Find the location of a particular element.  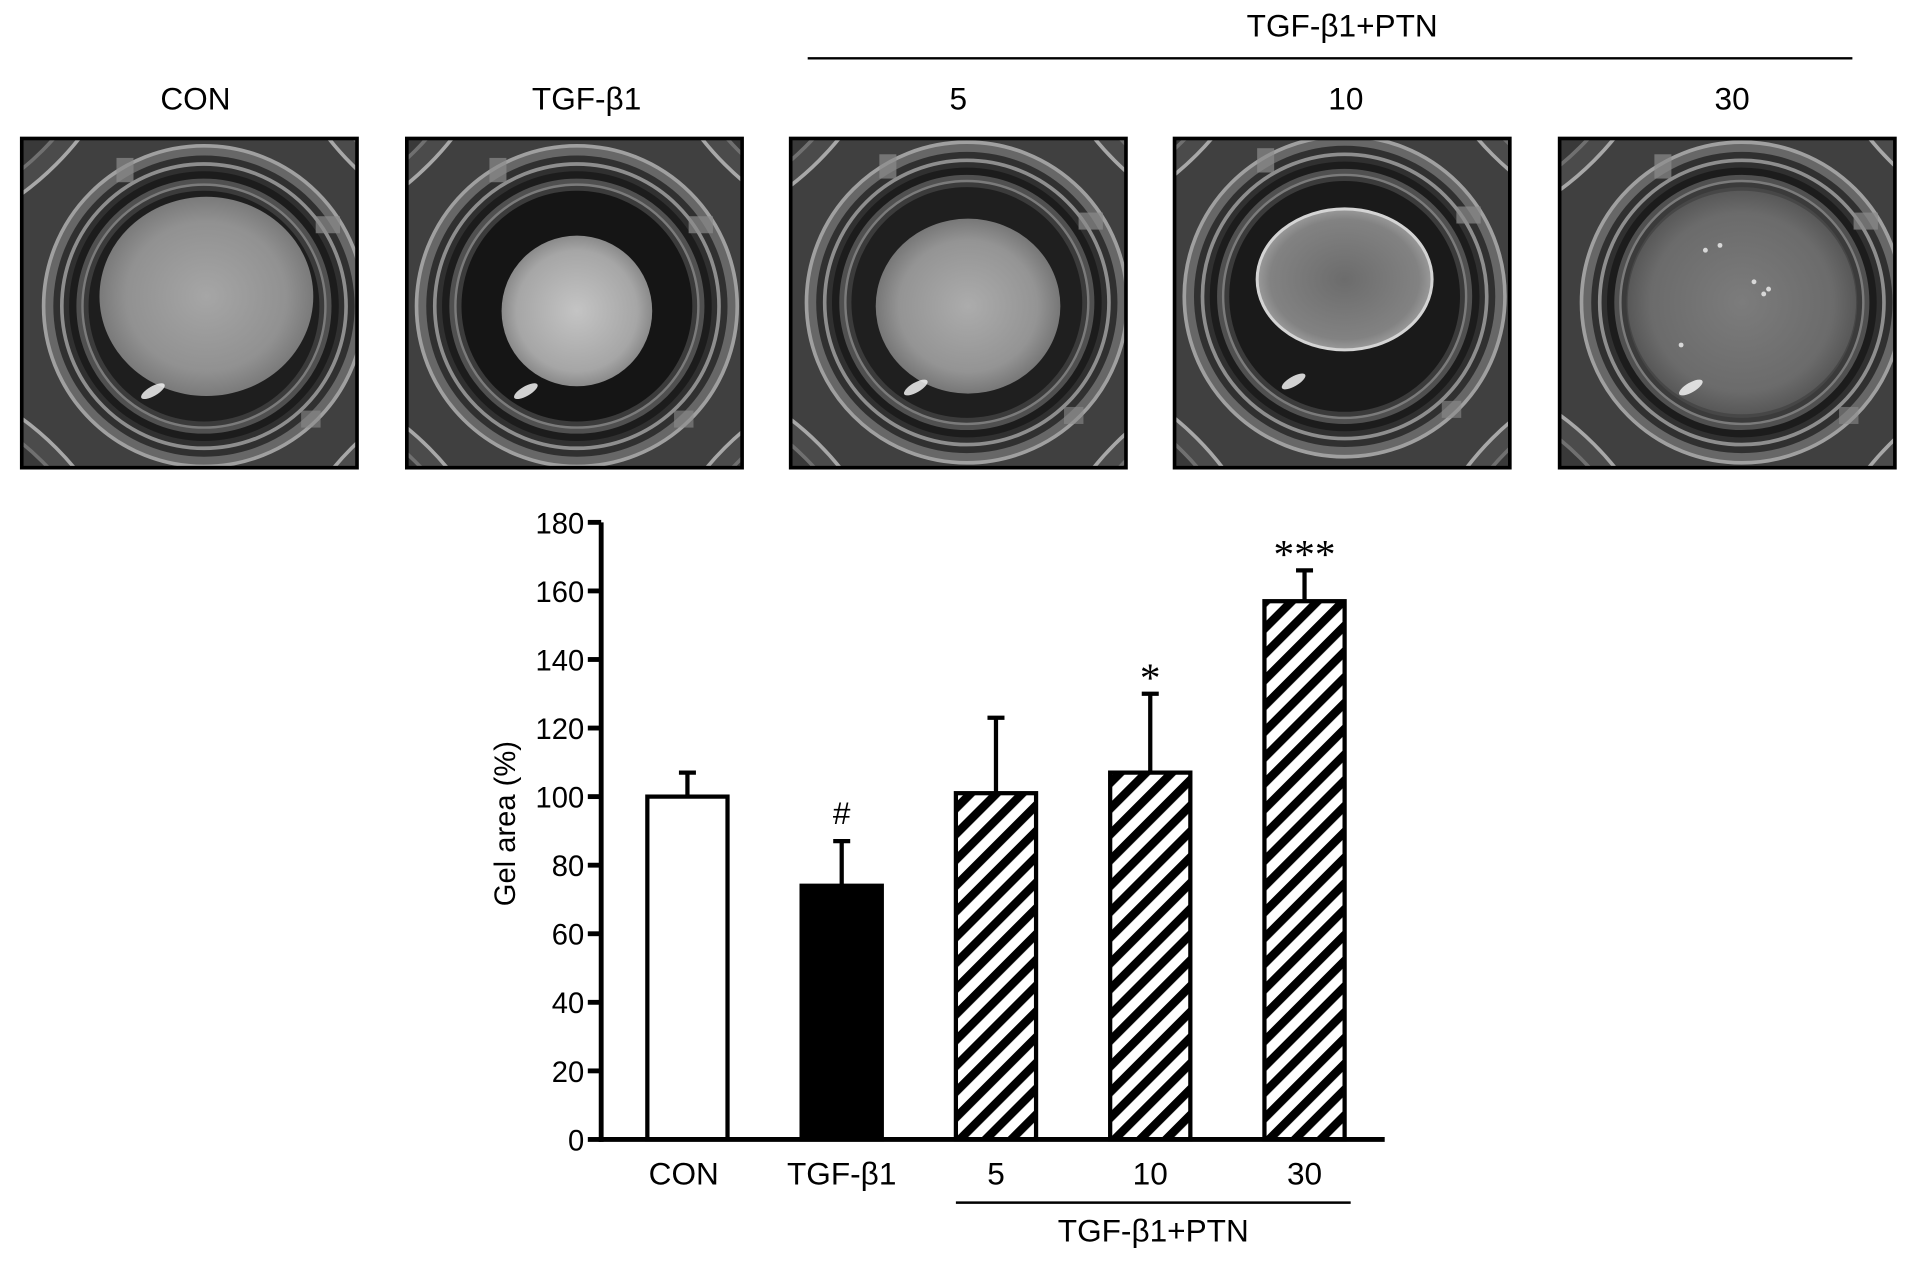

y-tick-label: 160 is located at coordinates (560, 593).